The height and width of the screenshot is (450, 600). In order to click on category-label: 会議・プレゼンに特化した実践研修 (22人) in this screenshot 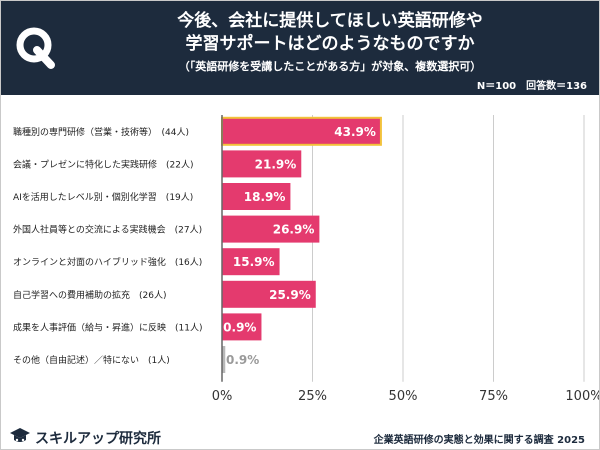, I will do `click(103, 164)`.